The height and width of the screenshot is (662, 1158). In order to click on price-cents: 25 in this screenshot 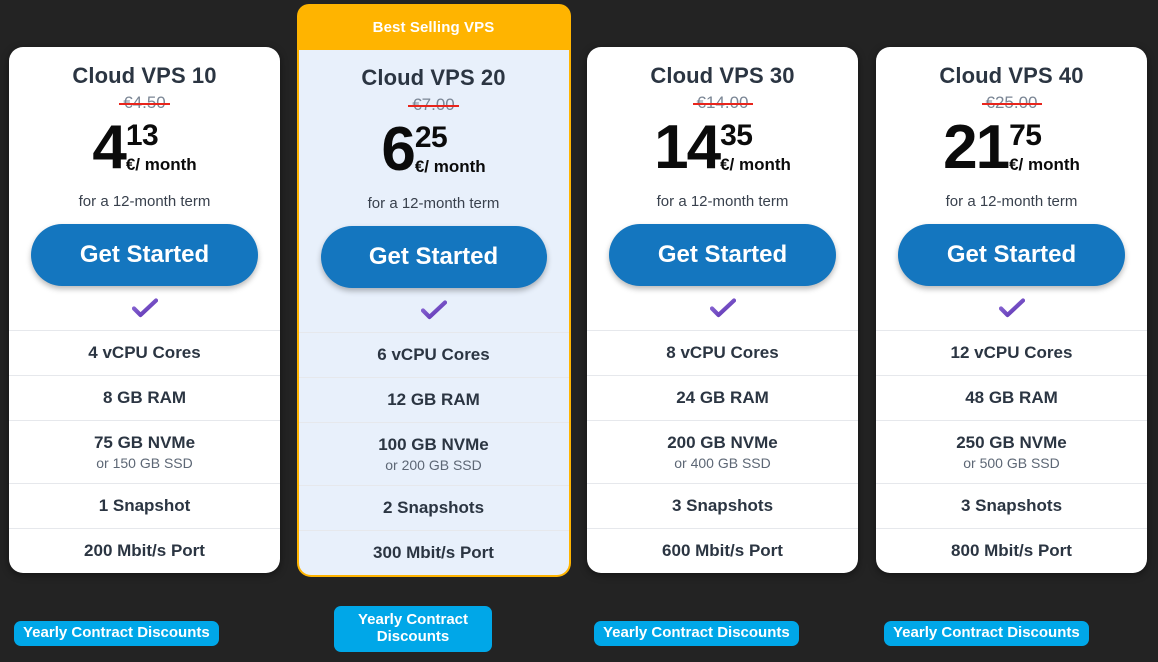, I will do `click(431, 137)`.